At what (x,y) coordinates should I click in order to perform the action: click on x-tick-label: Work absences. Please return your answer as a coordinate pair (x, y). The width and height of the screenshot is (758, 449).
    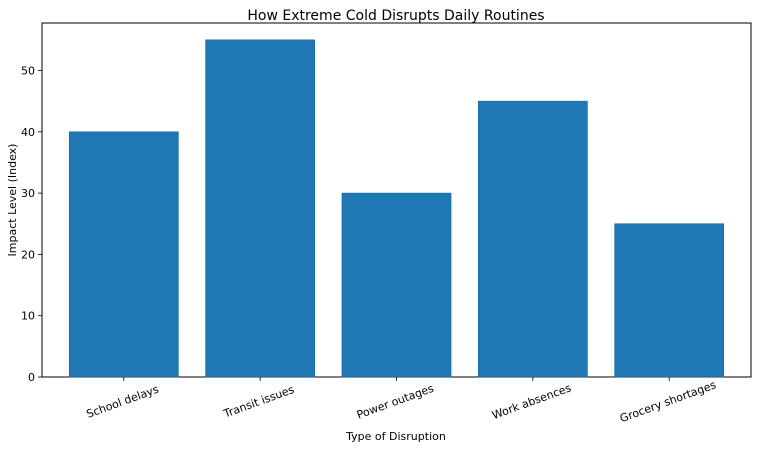
    Looking at the image, I should click on (531, 401).